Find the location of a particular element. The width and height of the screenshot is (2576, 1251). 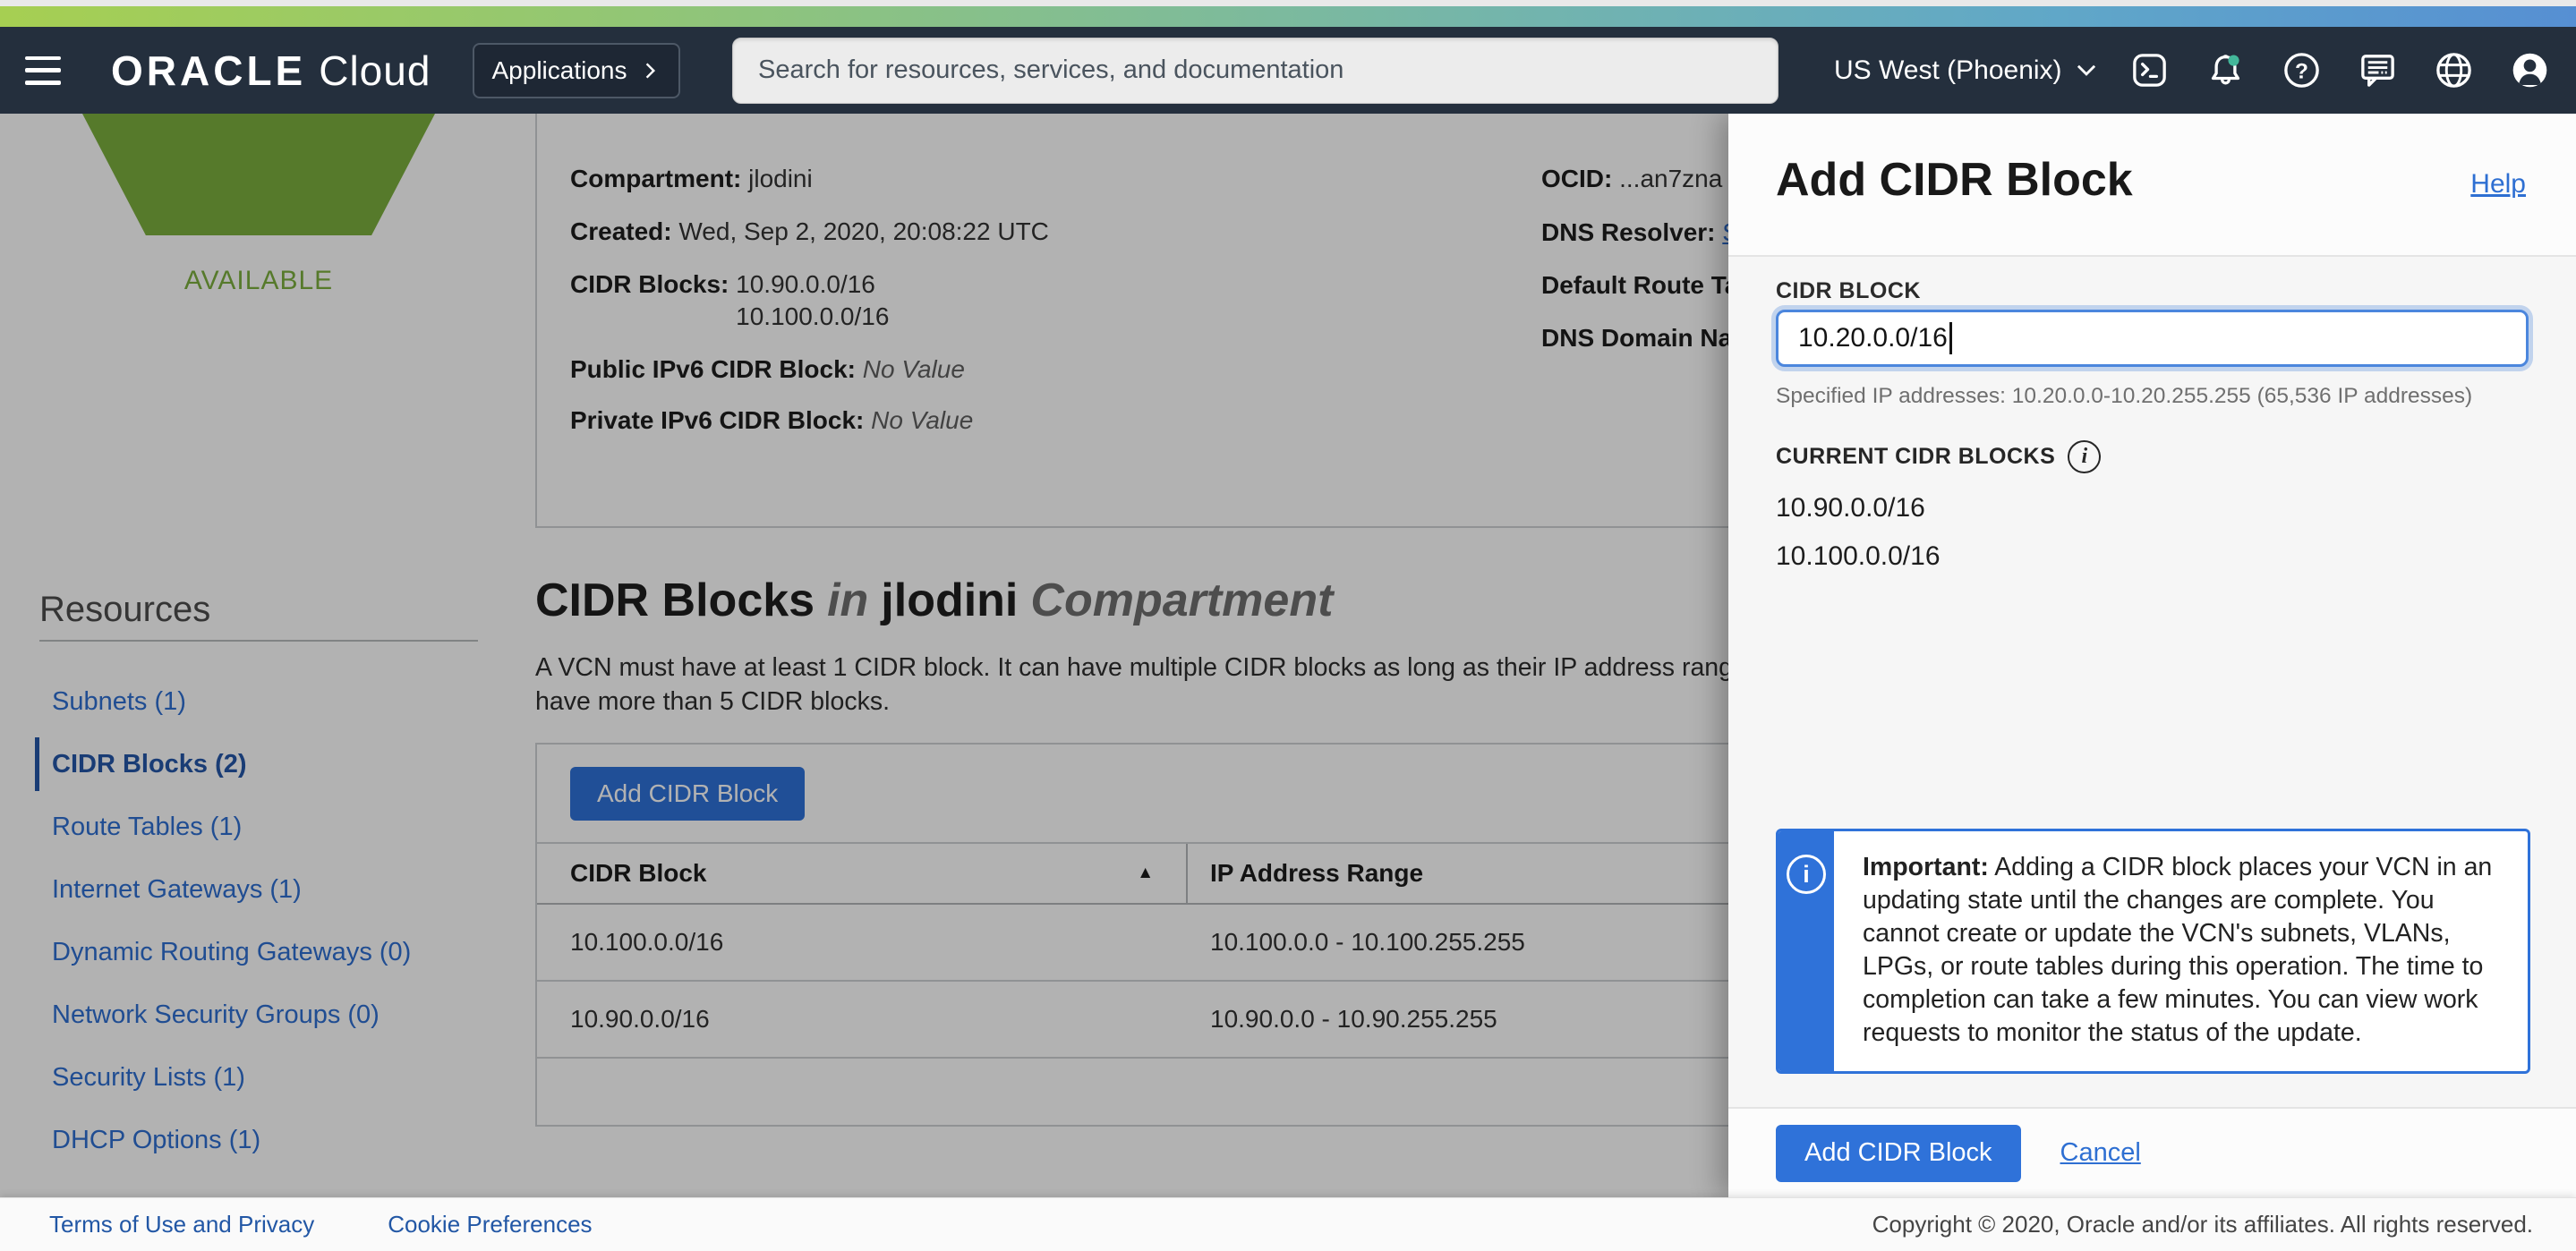

detail-created: Created: Wed, Sep 2, 2020, 20:08:22 UTC is located at coordinates (809, 231).